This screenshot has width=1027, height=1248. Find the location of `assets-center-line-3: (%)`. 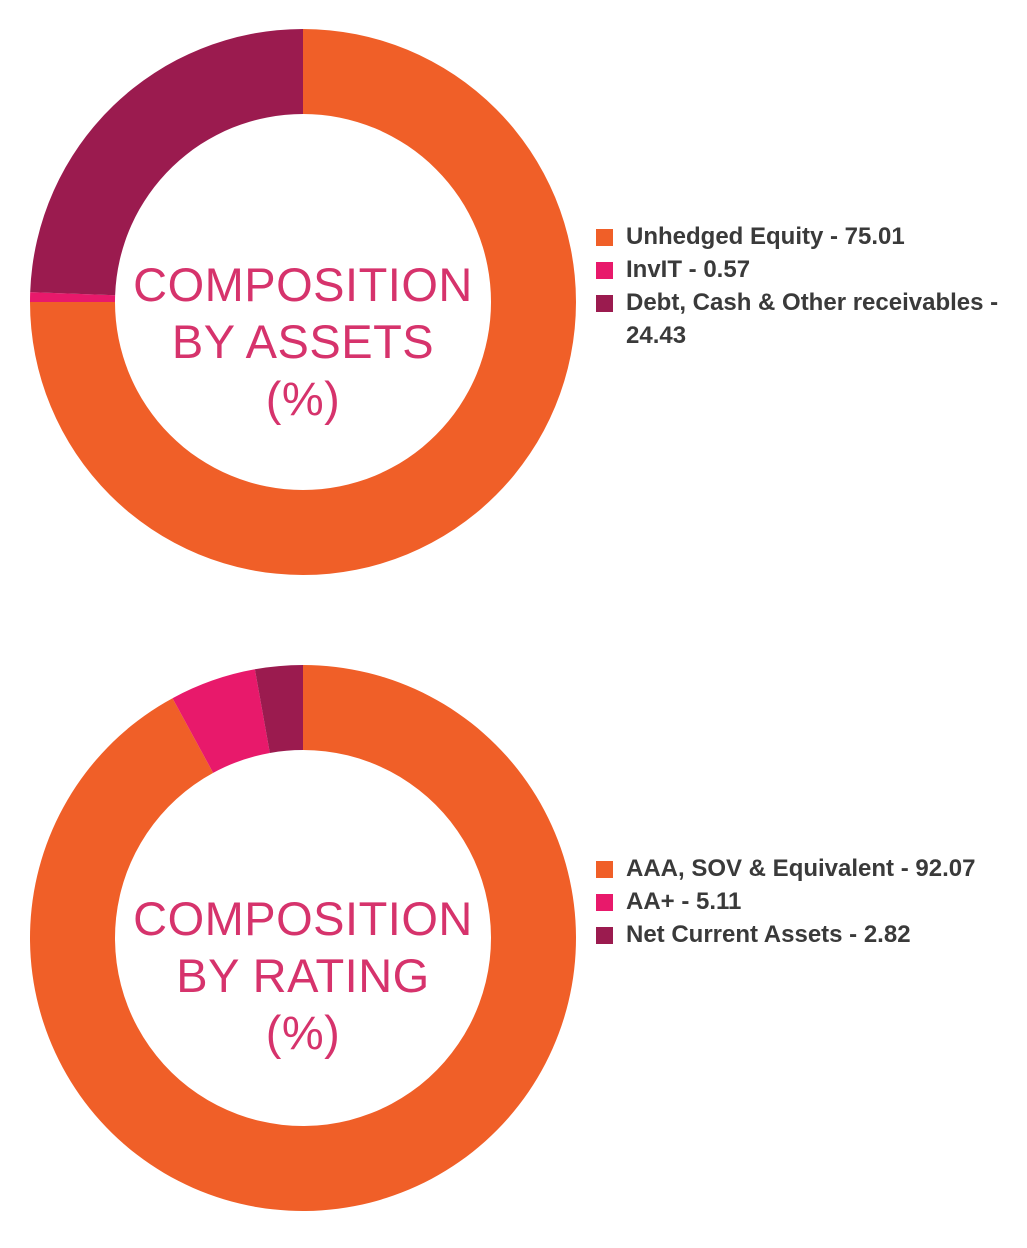

assets-center-line-3: (%) is located at coordinates (303, 398).